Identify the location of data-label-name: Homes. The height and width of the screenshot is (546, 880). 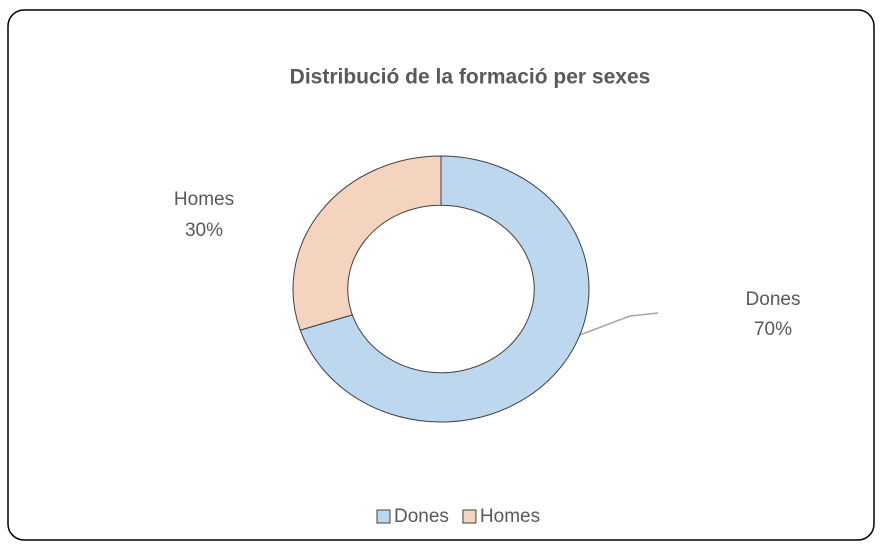
(204, 199).